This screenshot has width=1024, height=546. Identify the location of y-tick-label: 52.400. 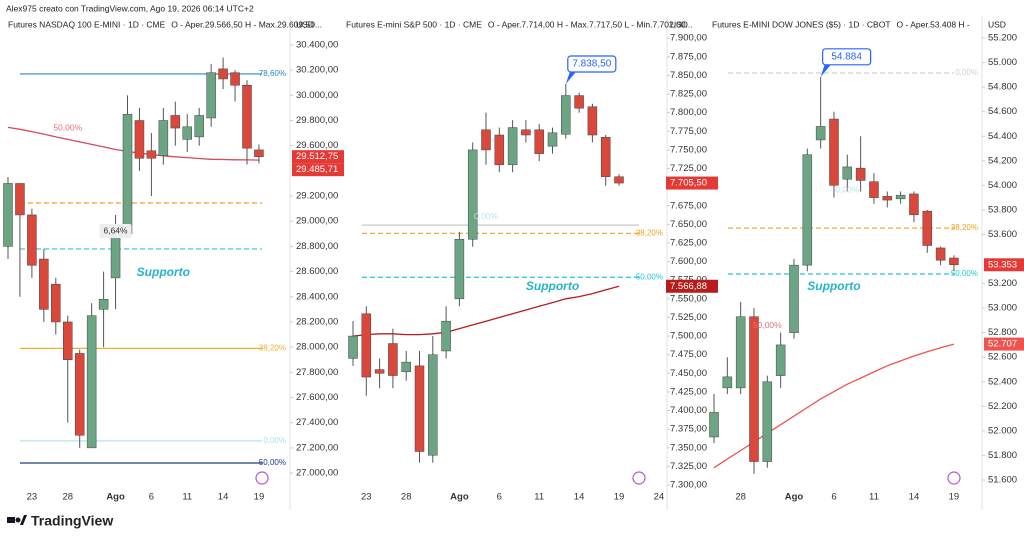
(1002, 381).